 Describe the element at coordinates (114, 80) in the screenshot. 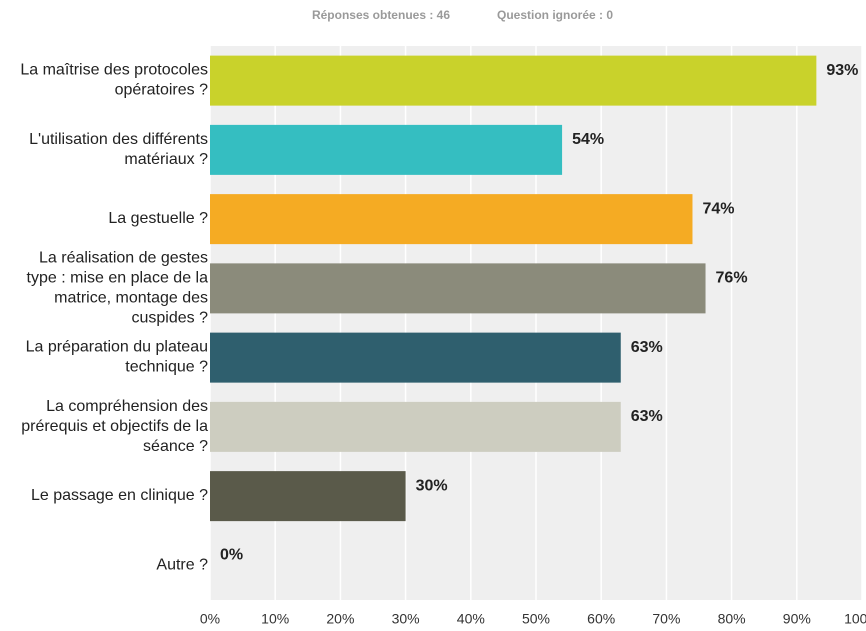

I see `category-label: La maîtrise des protocoles opératoires ?` at that location.